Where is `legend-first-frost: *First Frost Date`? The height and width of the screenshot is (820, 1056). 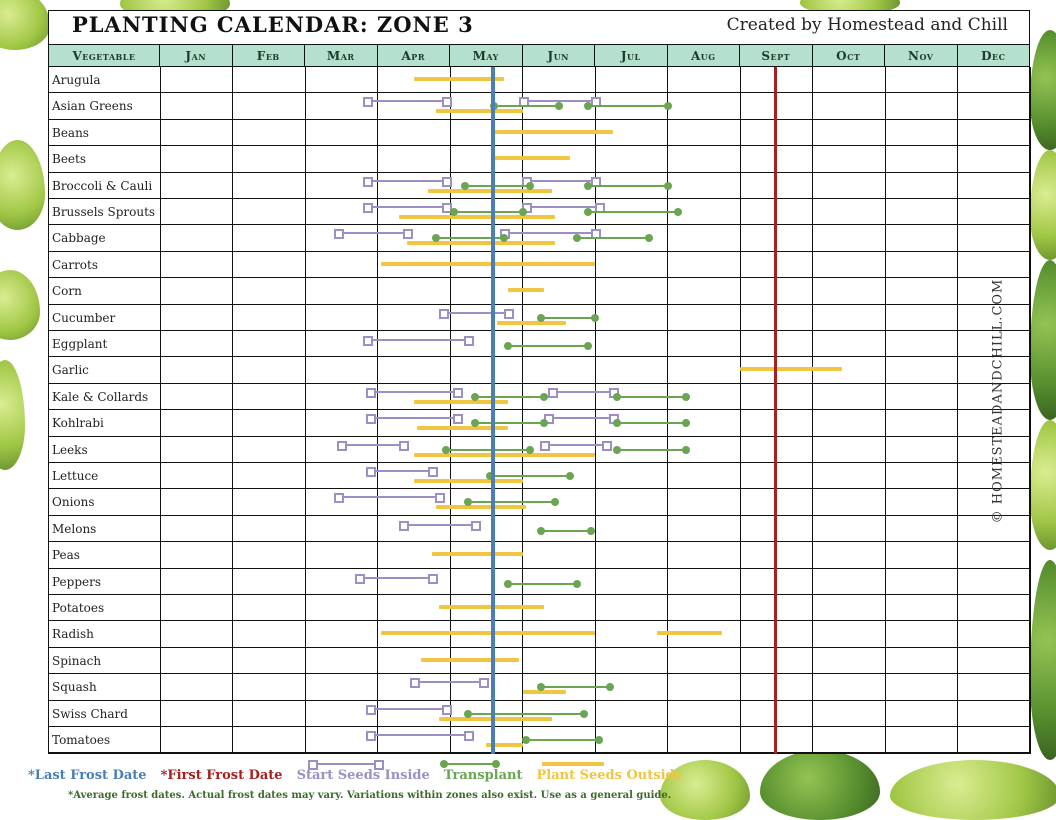
legend-first-frost: *First Frost Date is located at coordinates (221, 775).